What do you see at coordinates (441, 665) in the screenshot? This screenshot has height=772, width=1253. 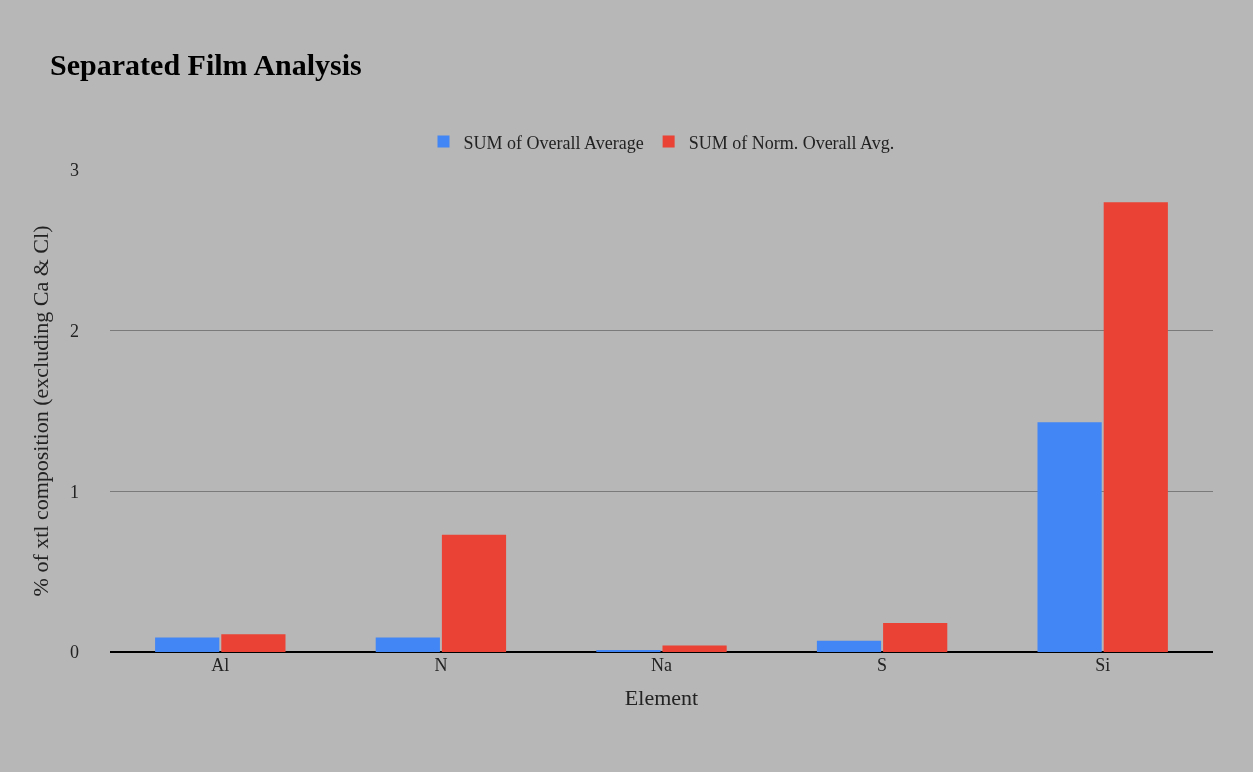 I see `x-tick-label: N` at bounding box center [441, 665].